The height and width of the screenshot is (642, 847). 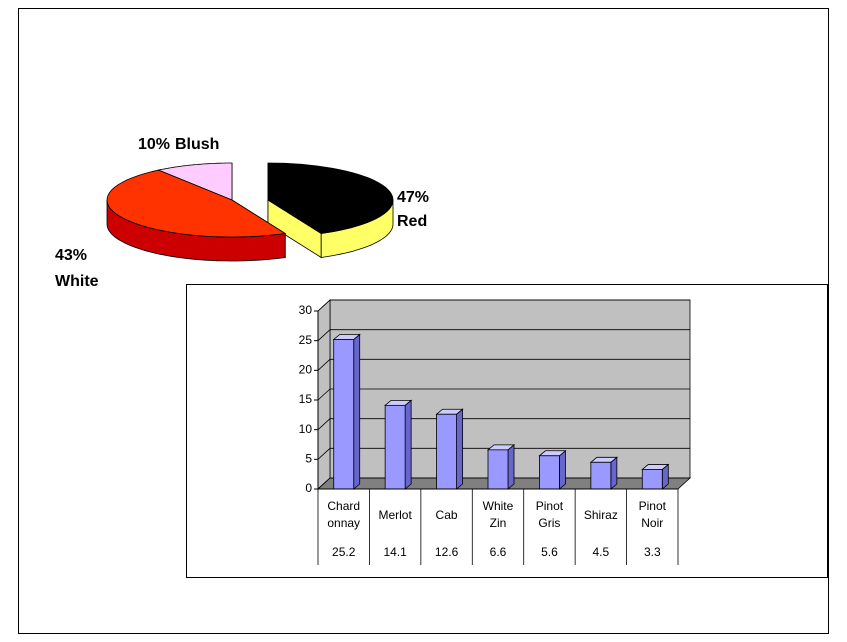 I want to click on table-value: 3.3, so click(x=652, y=552).